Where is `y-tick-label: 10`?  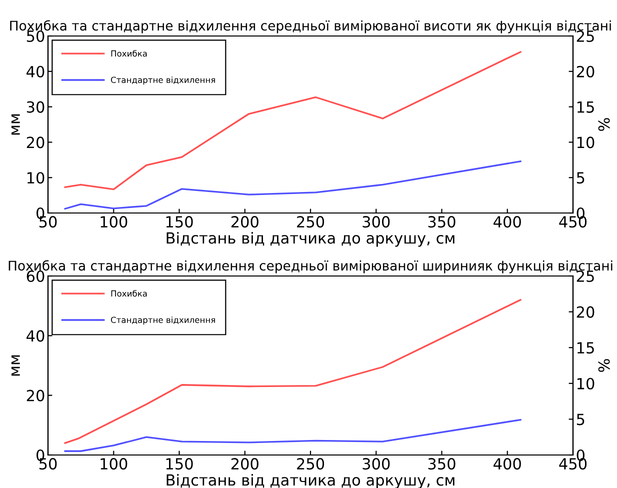 y-tick-label: 10 is located at coordinates (35, 178).